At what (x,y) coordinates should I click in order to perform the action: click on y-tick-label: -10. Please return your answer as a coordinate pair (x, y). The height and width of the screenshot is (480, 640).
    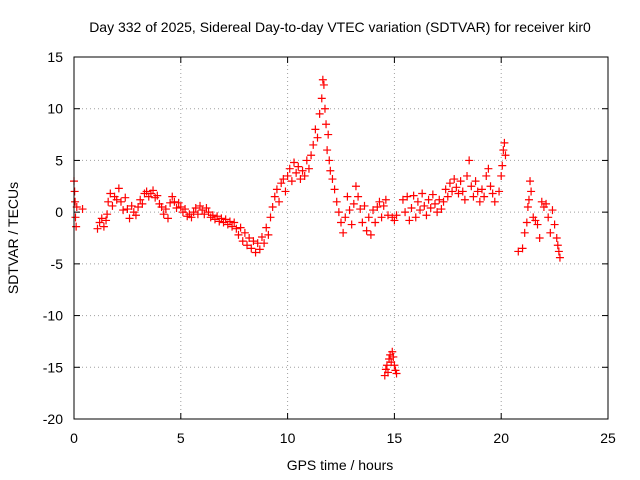
    Looking at the image, I should click on (53, 316).